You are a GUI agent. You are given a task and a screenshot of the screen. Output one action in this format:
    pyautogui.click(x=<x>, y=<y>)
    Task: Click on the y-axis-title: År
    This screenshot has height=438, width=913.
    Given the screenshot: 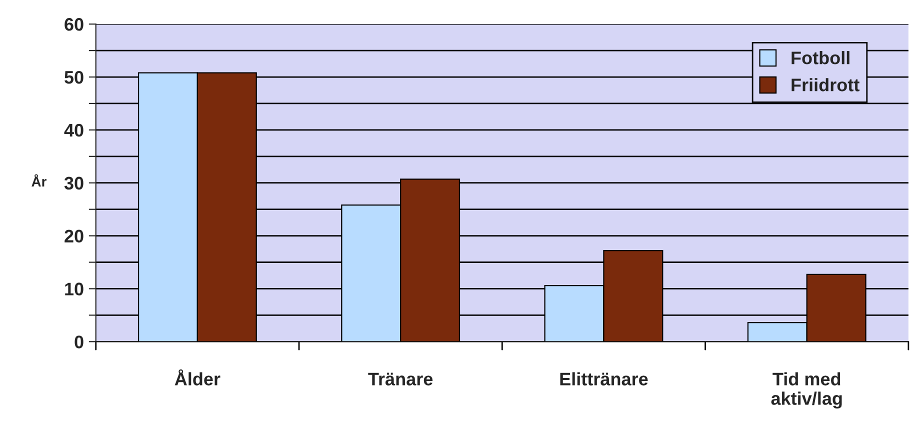 What is the action you would take?
    pyautogui.click(x=39, y=180)
    